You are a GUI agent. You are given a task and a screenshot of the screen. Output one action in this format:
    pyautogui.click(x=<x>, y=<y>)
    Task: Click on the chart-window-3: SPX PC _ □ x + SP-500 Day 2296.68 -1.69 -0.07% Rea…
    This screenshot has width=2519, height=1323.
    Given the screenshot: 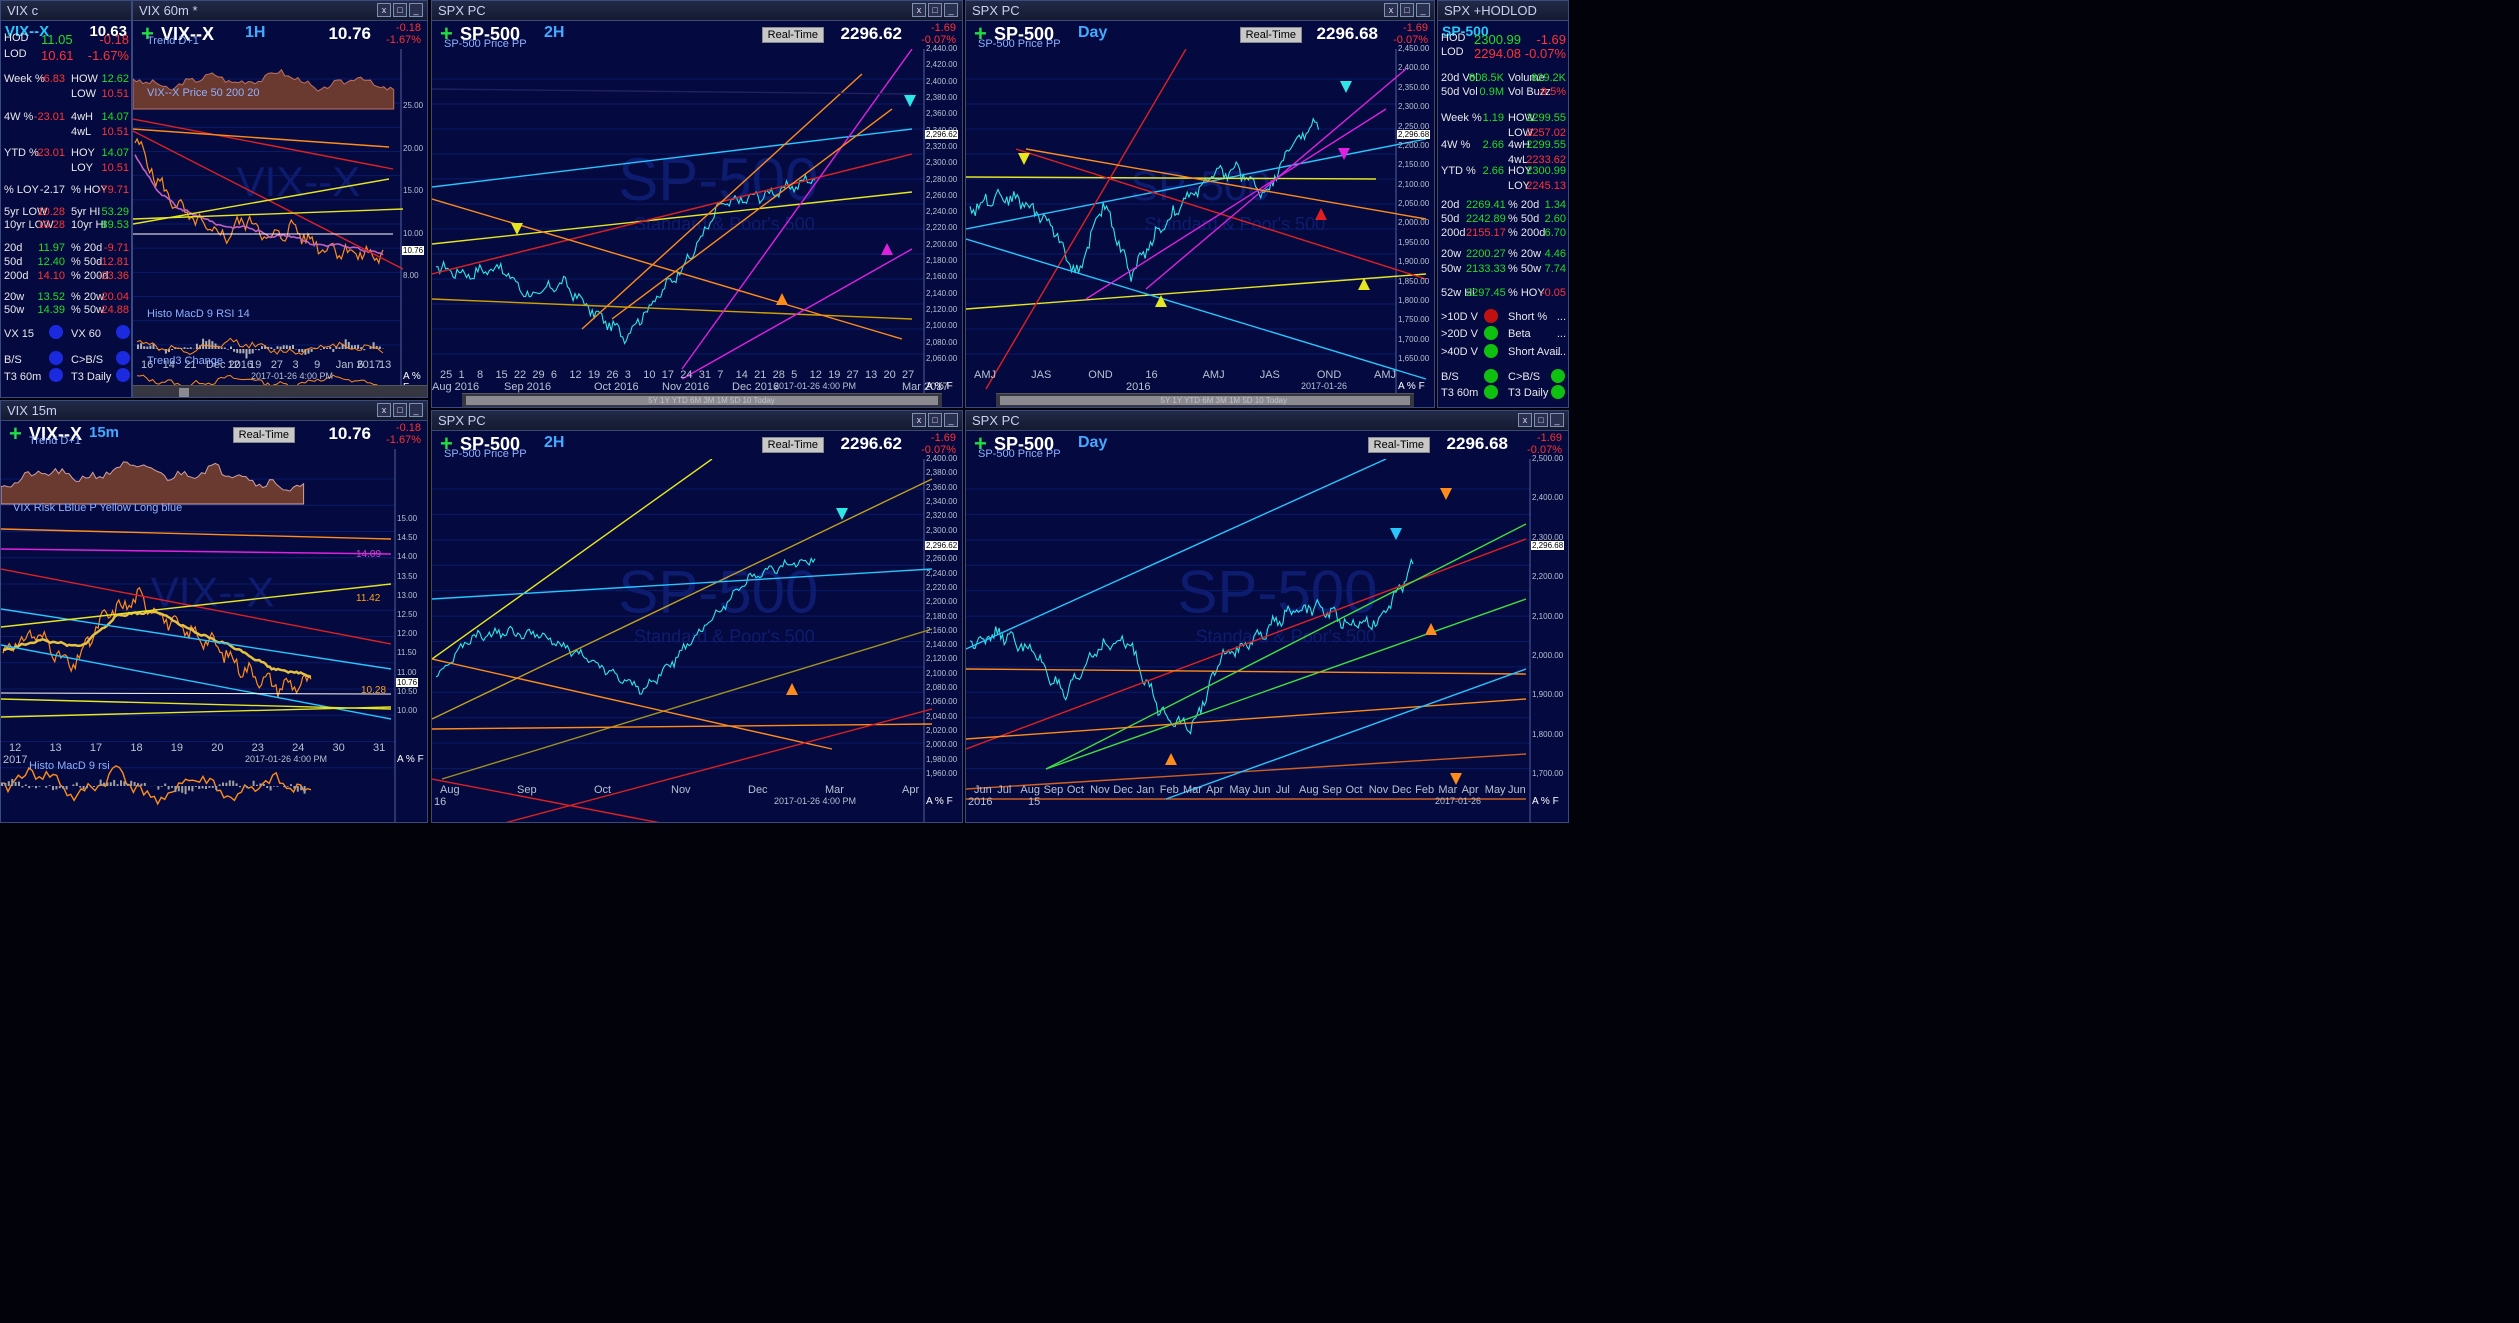 What is the action you would take?
    pyautogui.click(x=1200, y=204)
    